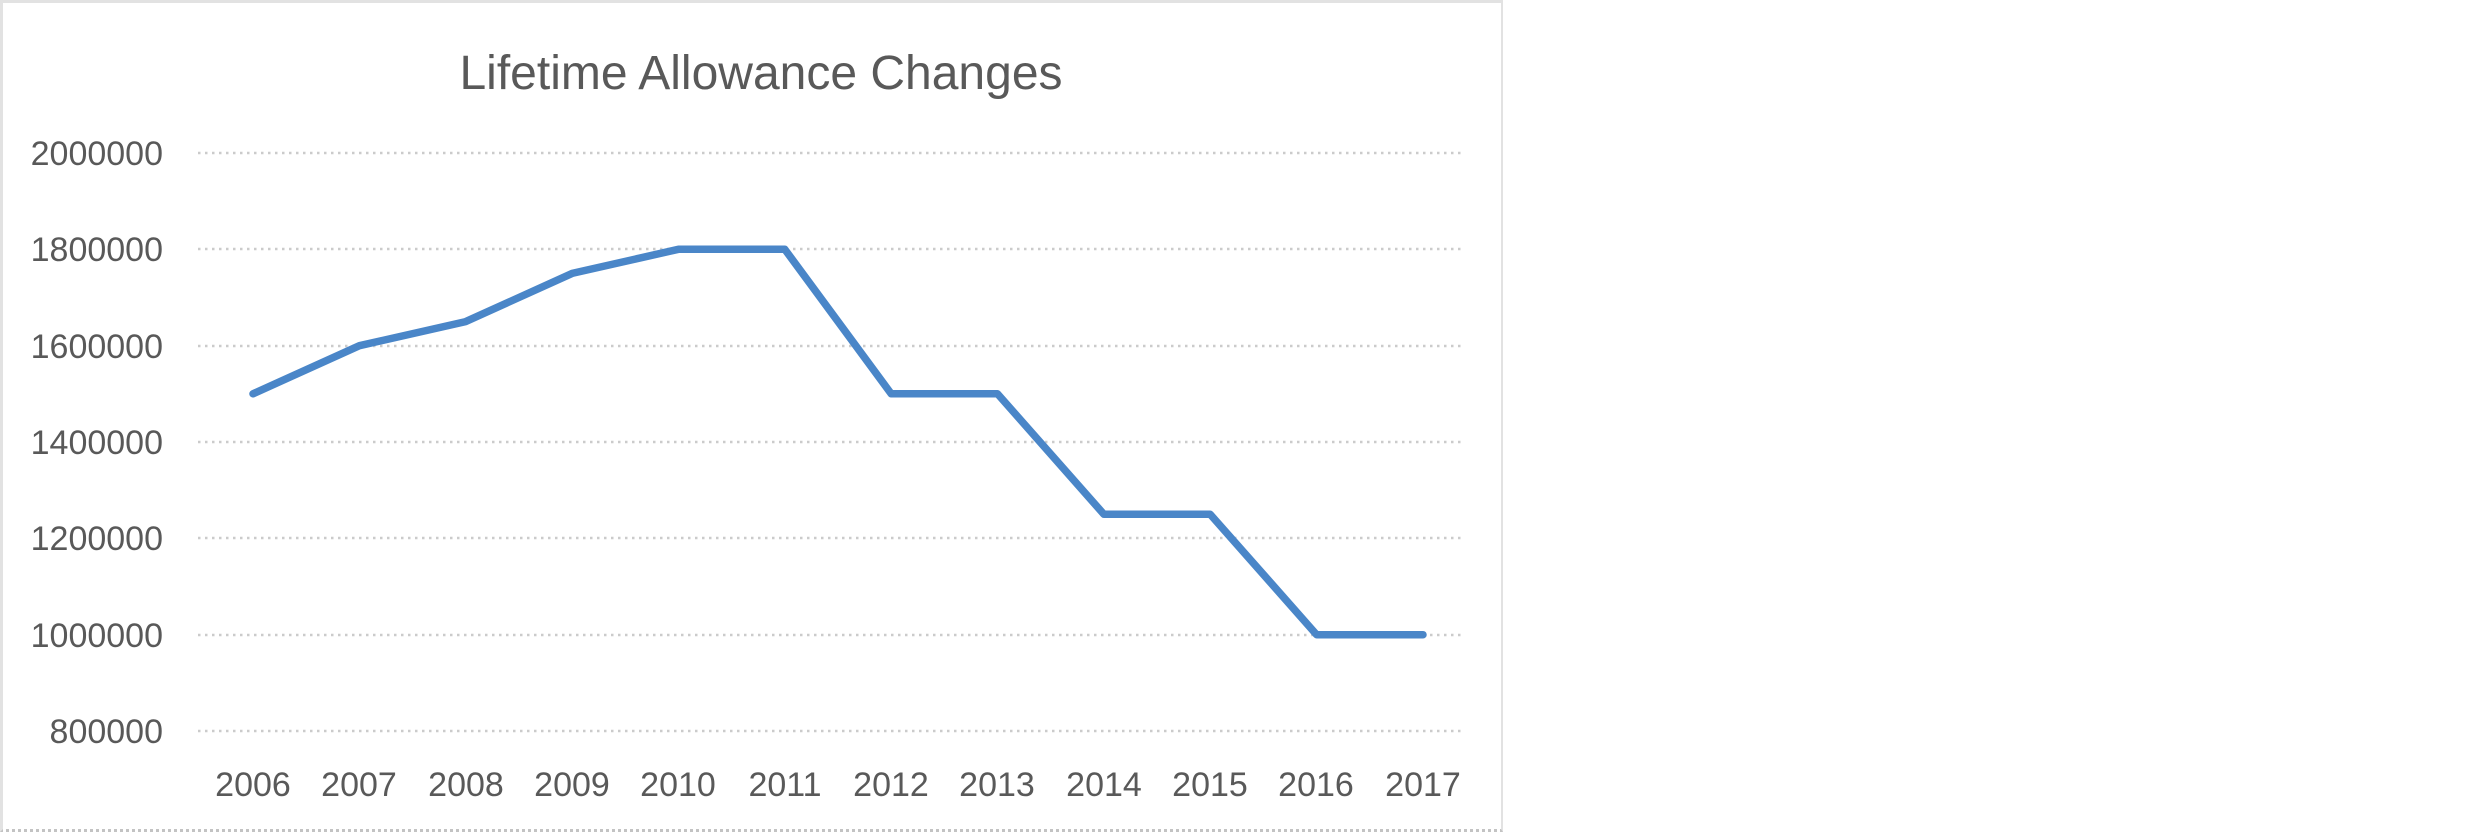 The height and width of the screenshot is (834, 2480). Describe the element at coordinates (253, 785) in the screenshot. I see `x-tick-label: 2006` at that location.